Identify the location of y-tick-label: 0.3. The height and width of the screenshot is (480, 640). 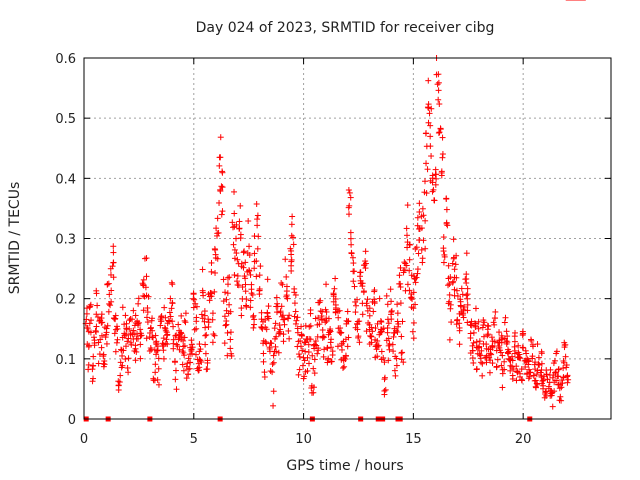
(65, 240).